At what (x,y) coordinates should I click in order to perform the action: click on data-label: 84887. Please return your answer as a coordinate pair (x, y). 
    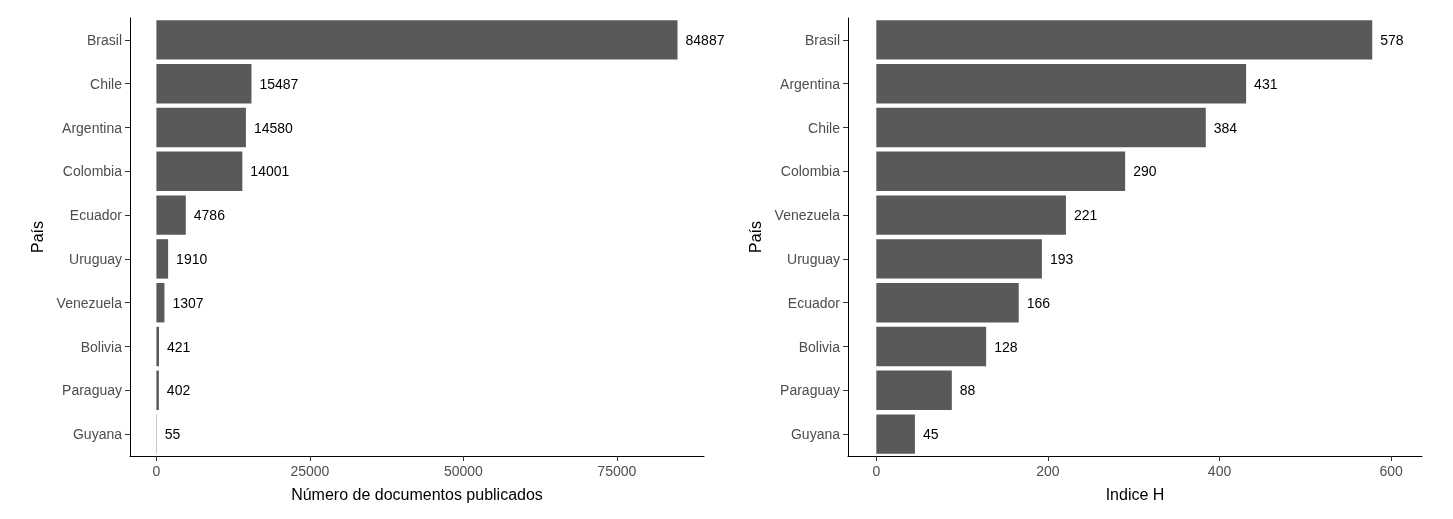
    Looking at the image, I should click on (705, 39).